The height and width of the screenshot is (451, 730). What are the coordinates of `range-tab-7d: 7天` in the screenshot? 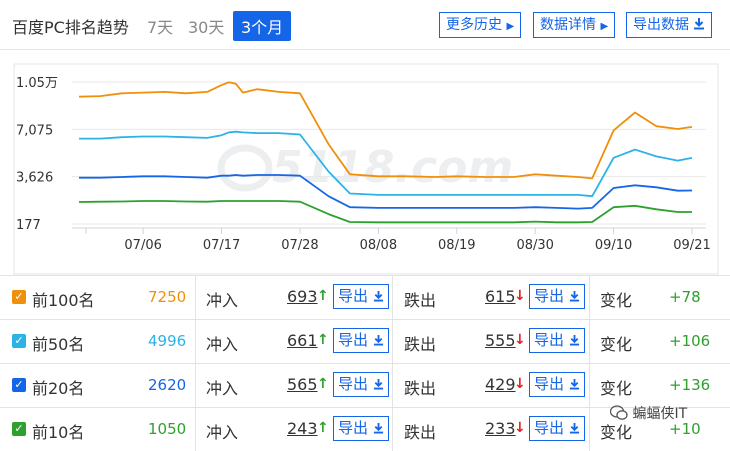 It's located at (160, 27).